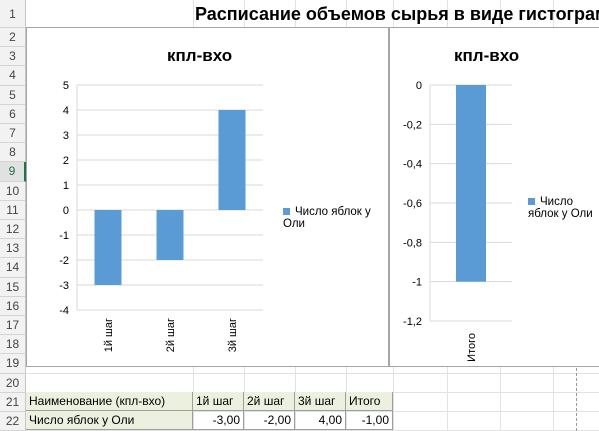  Describe the element at coordinates (66, 161) in the screenshot. I see `y-tick-label: 2` at that location.